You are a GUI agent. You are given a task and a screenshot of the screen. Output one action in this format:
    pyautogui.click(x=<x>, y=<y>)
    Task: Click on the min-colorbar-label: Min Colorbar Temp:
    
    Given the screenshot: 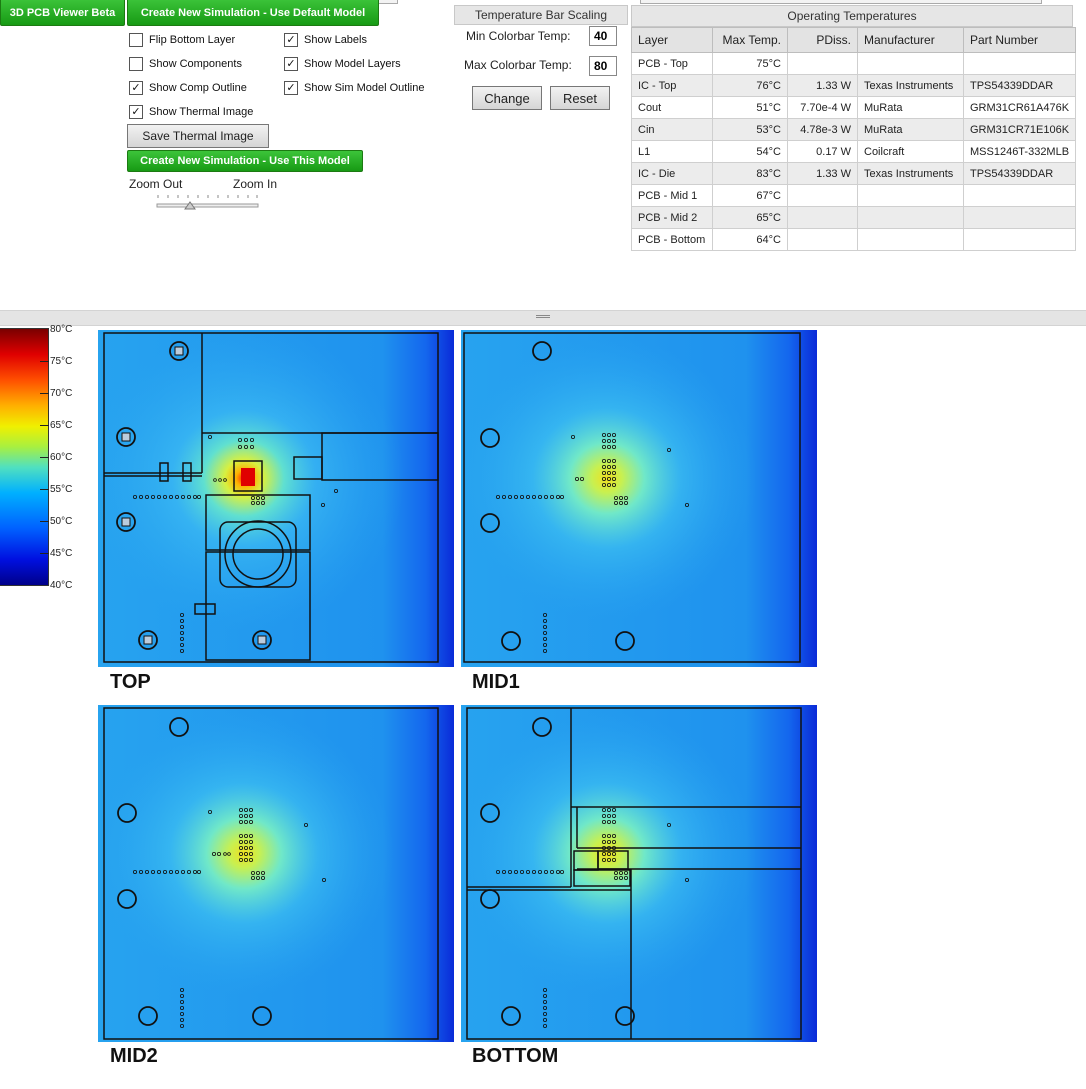 What is the action you would take?
    pyautogui.click(x=518, y=36)
    